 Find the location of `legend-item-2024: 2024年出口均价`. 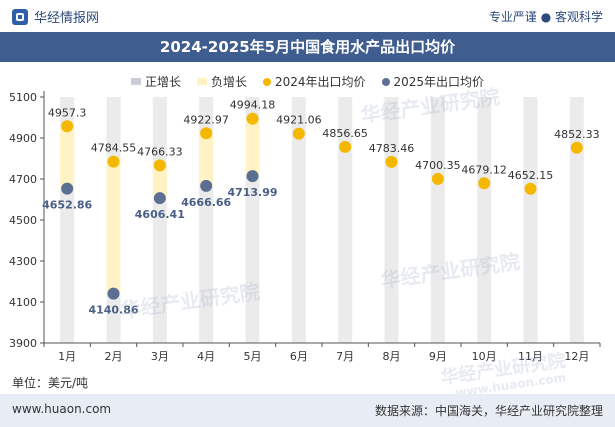

legend-item-2024: 2024年出口均价 is located at coordinates (314, 81).